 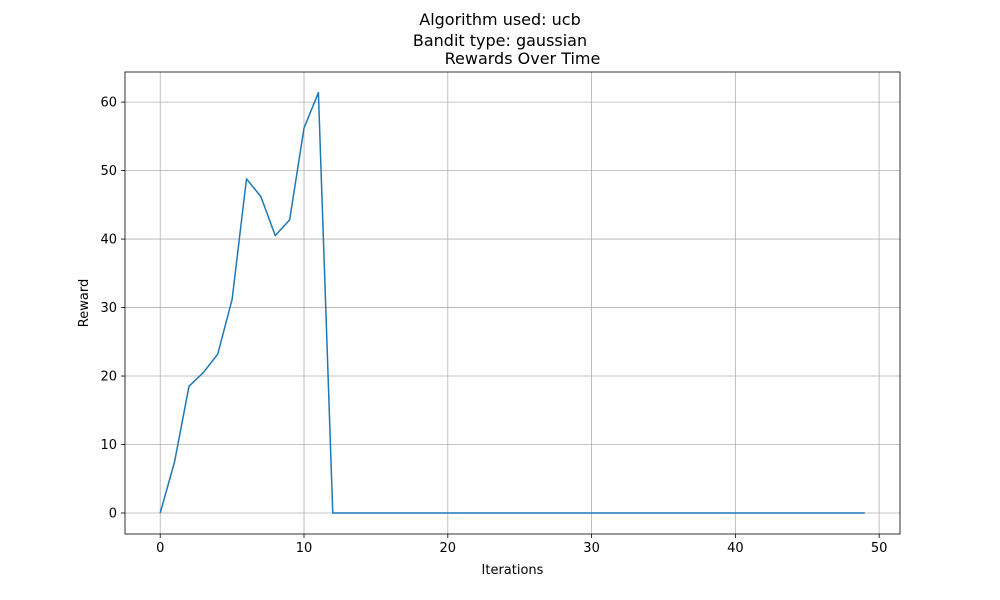 I want to click on x-tick-label: 20, so click(x=448, y=548).